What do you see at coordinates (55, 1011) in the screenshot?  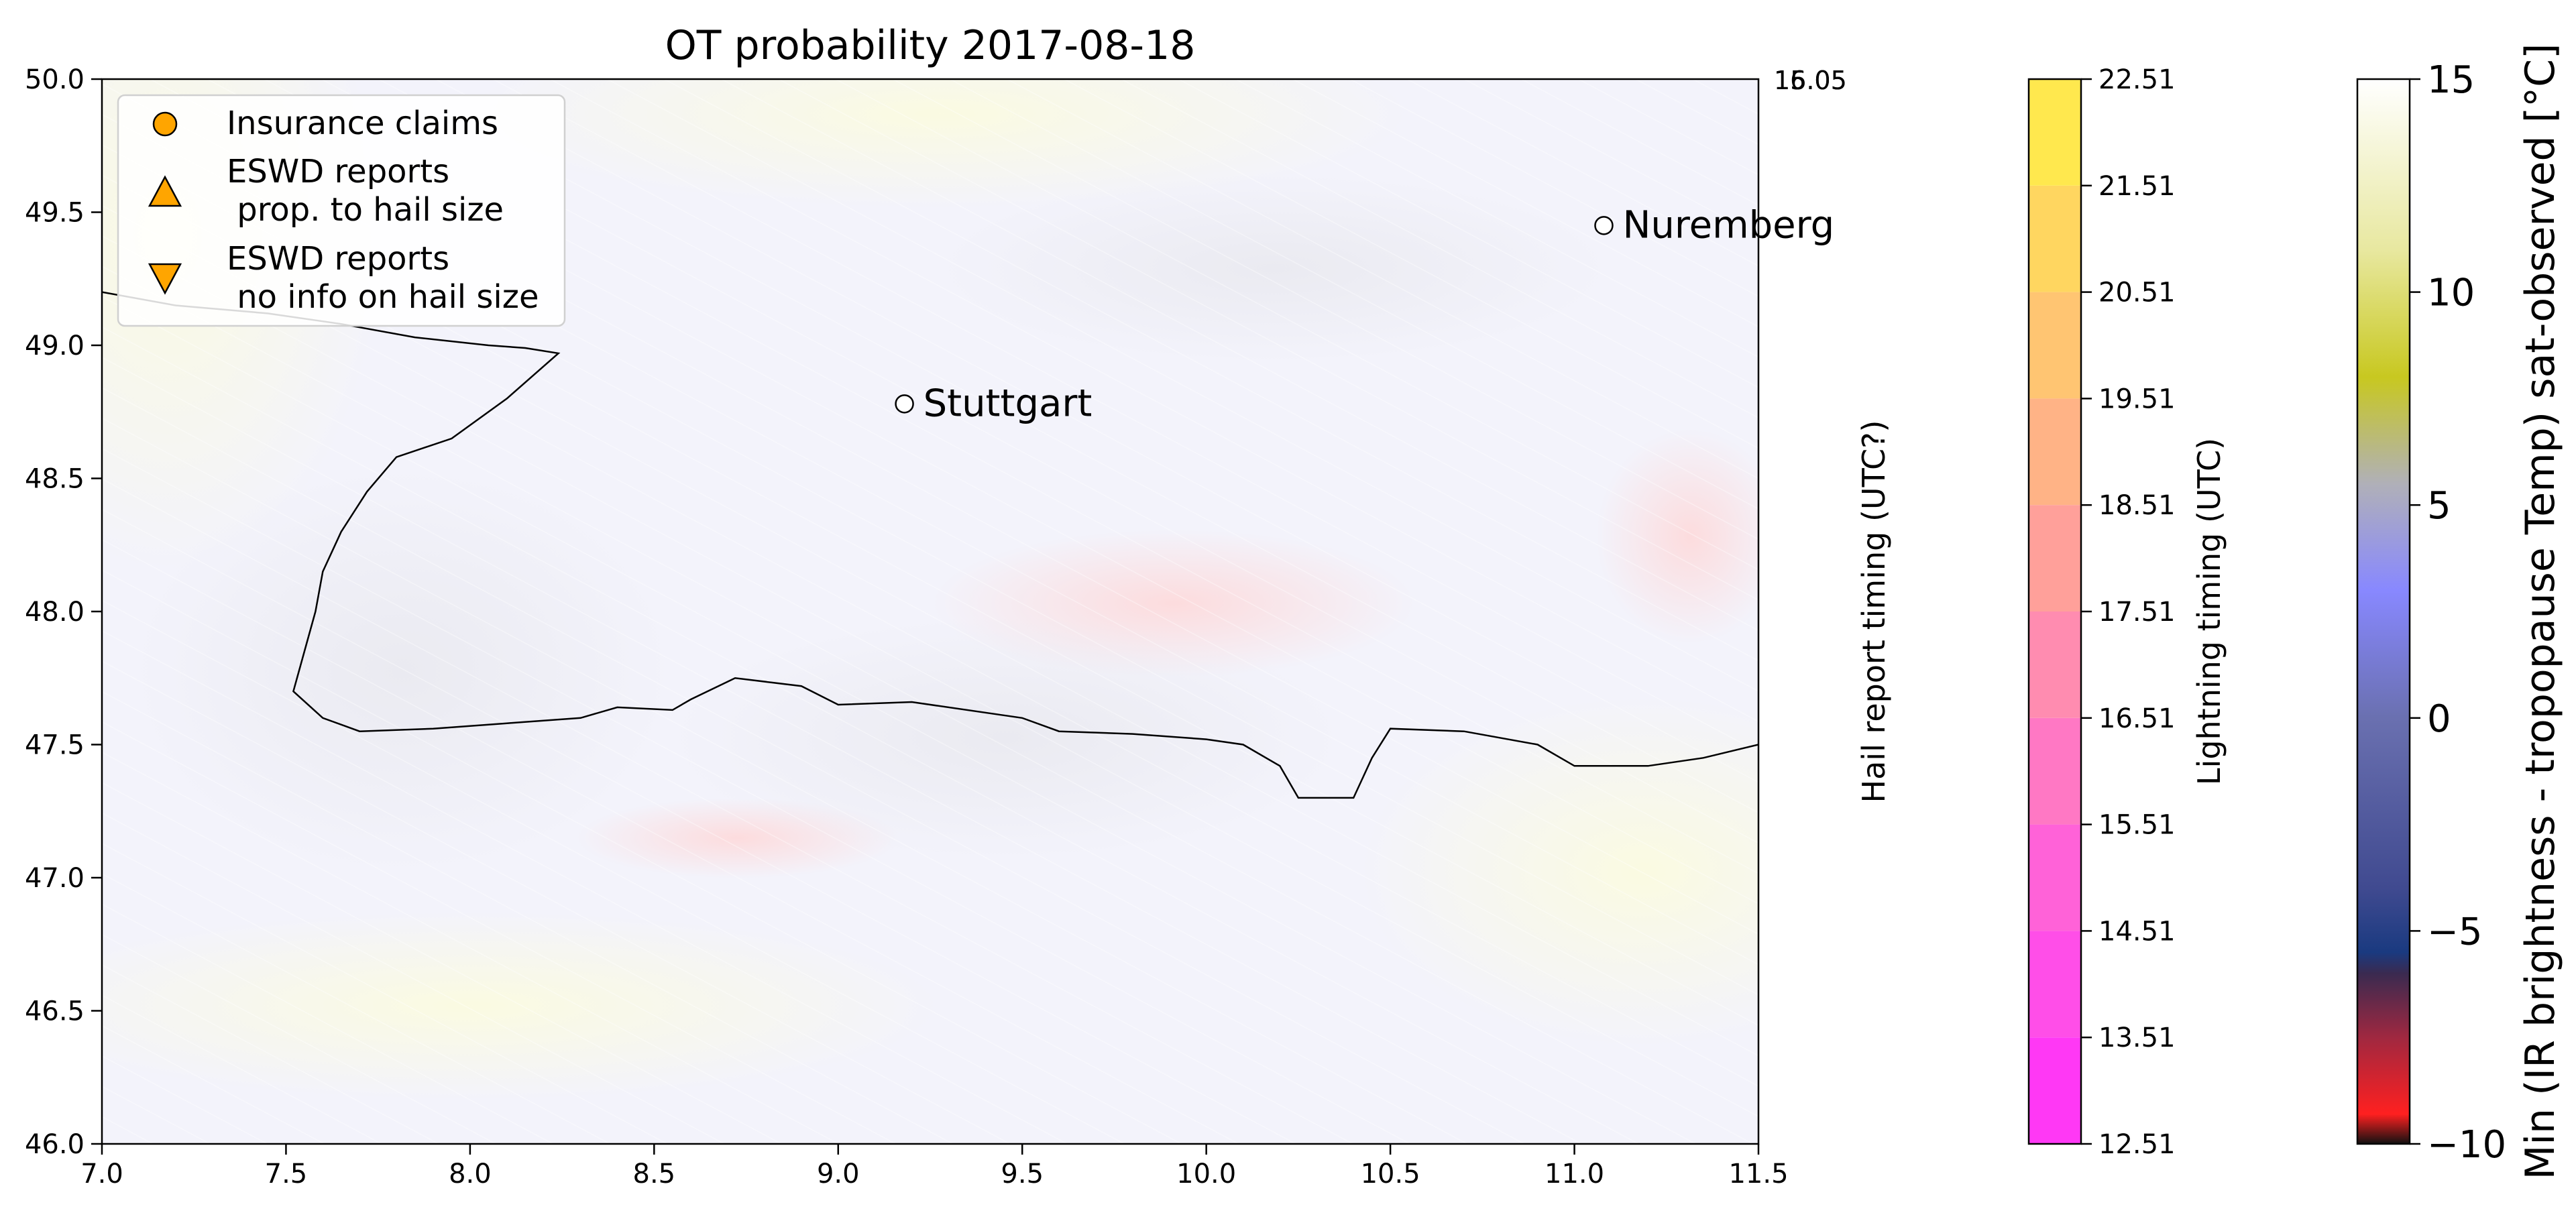 I see `y-tick-label-1: 46.5` at bounding box center [55, 1011].